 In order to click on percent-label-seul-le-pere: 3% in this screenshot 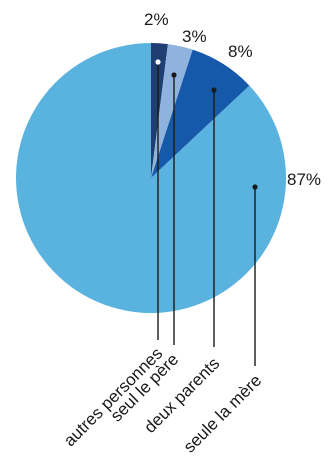, I will do `click(194, 36)`.